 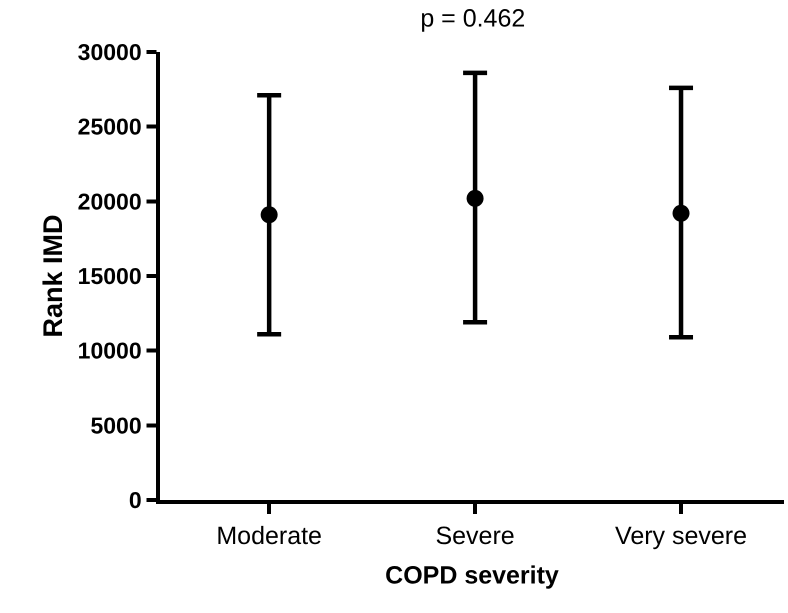 I want to click on x-tick-label: Severe, so click(x=475, y=536).